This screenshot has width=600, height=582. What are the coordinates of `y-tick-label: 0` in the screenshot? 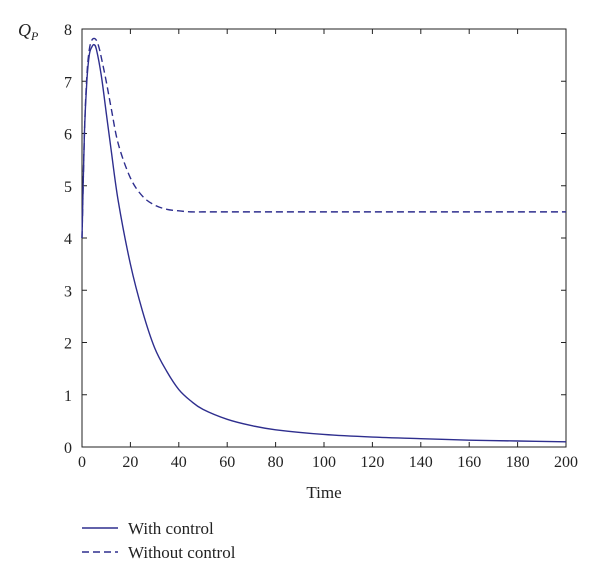 It's located at (68, 448).